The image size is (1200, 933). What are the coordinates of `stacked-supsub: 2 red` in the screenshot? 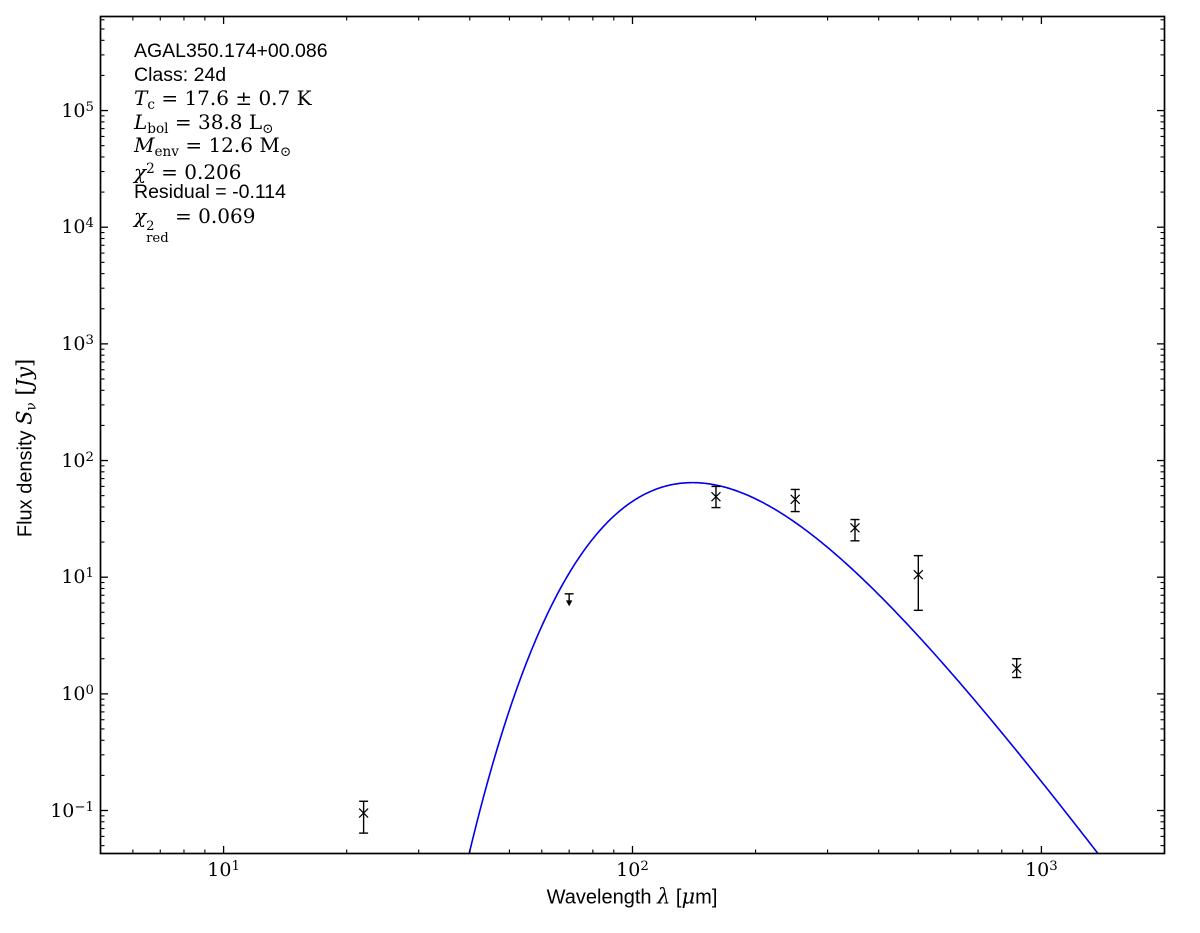 It's located at (157, 232).